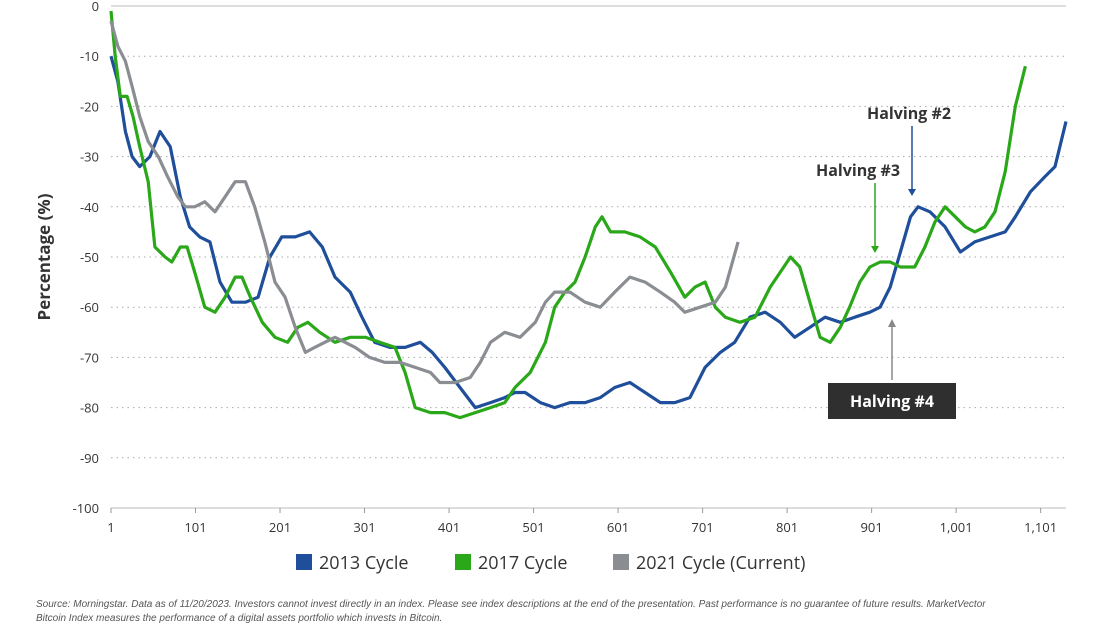 Image resolution: width=1110 pixels, height=638 pixels. I want to click on y-tick-label: -40, so click(89, 207).